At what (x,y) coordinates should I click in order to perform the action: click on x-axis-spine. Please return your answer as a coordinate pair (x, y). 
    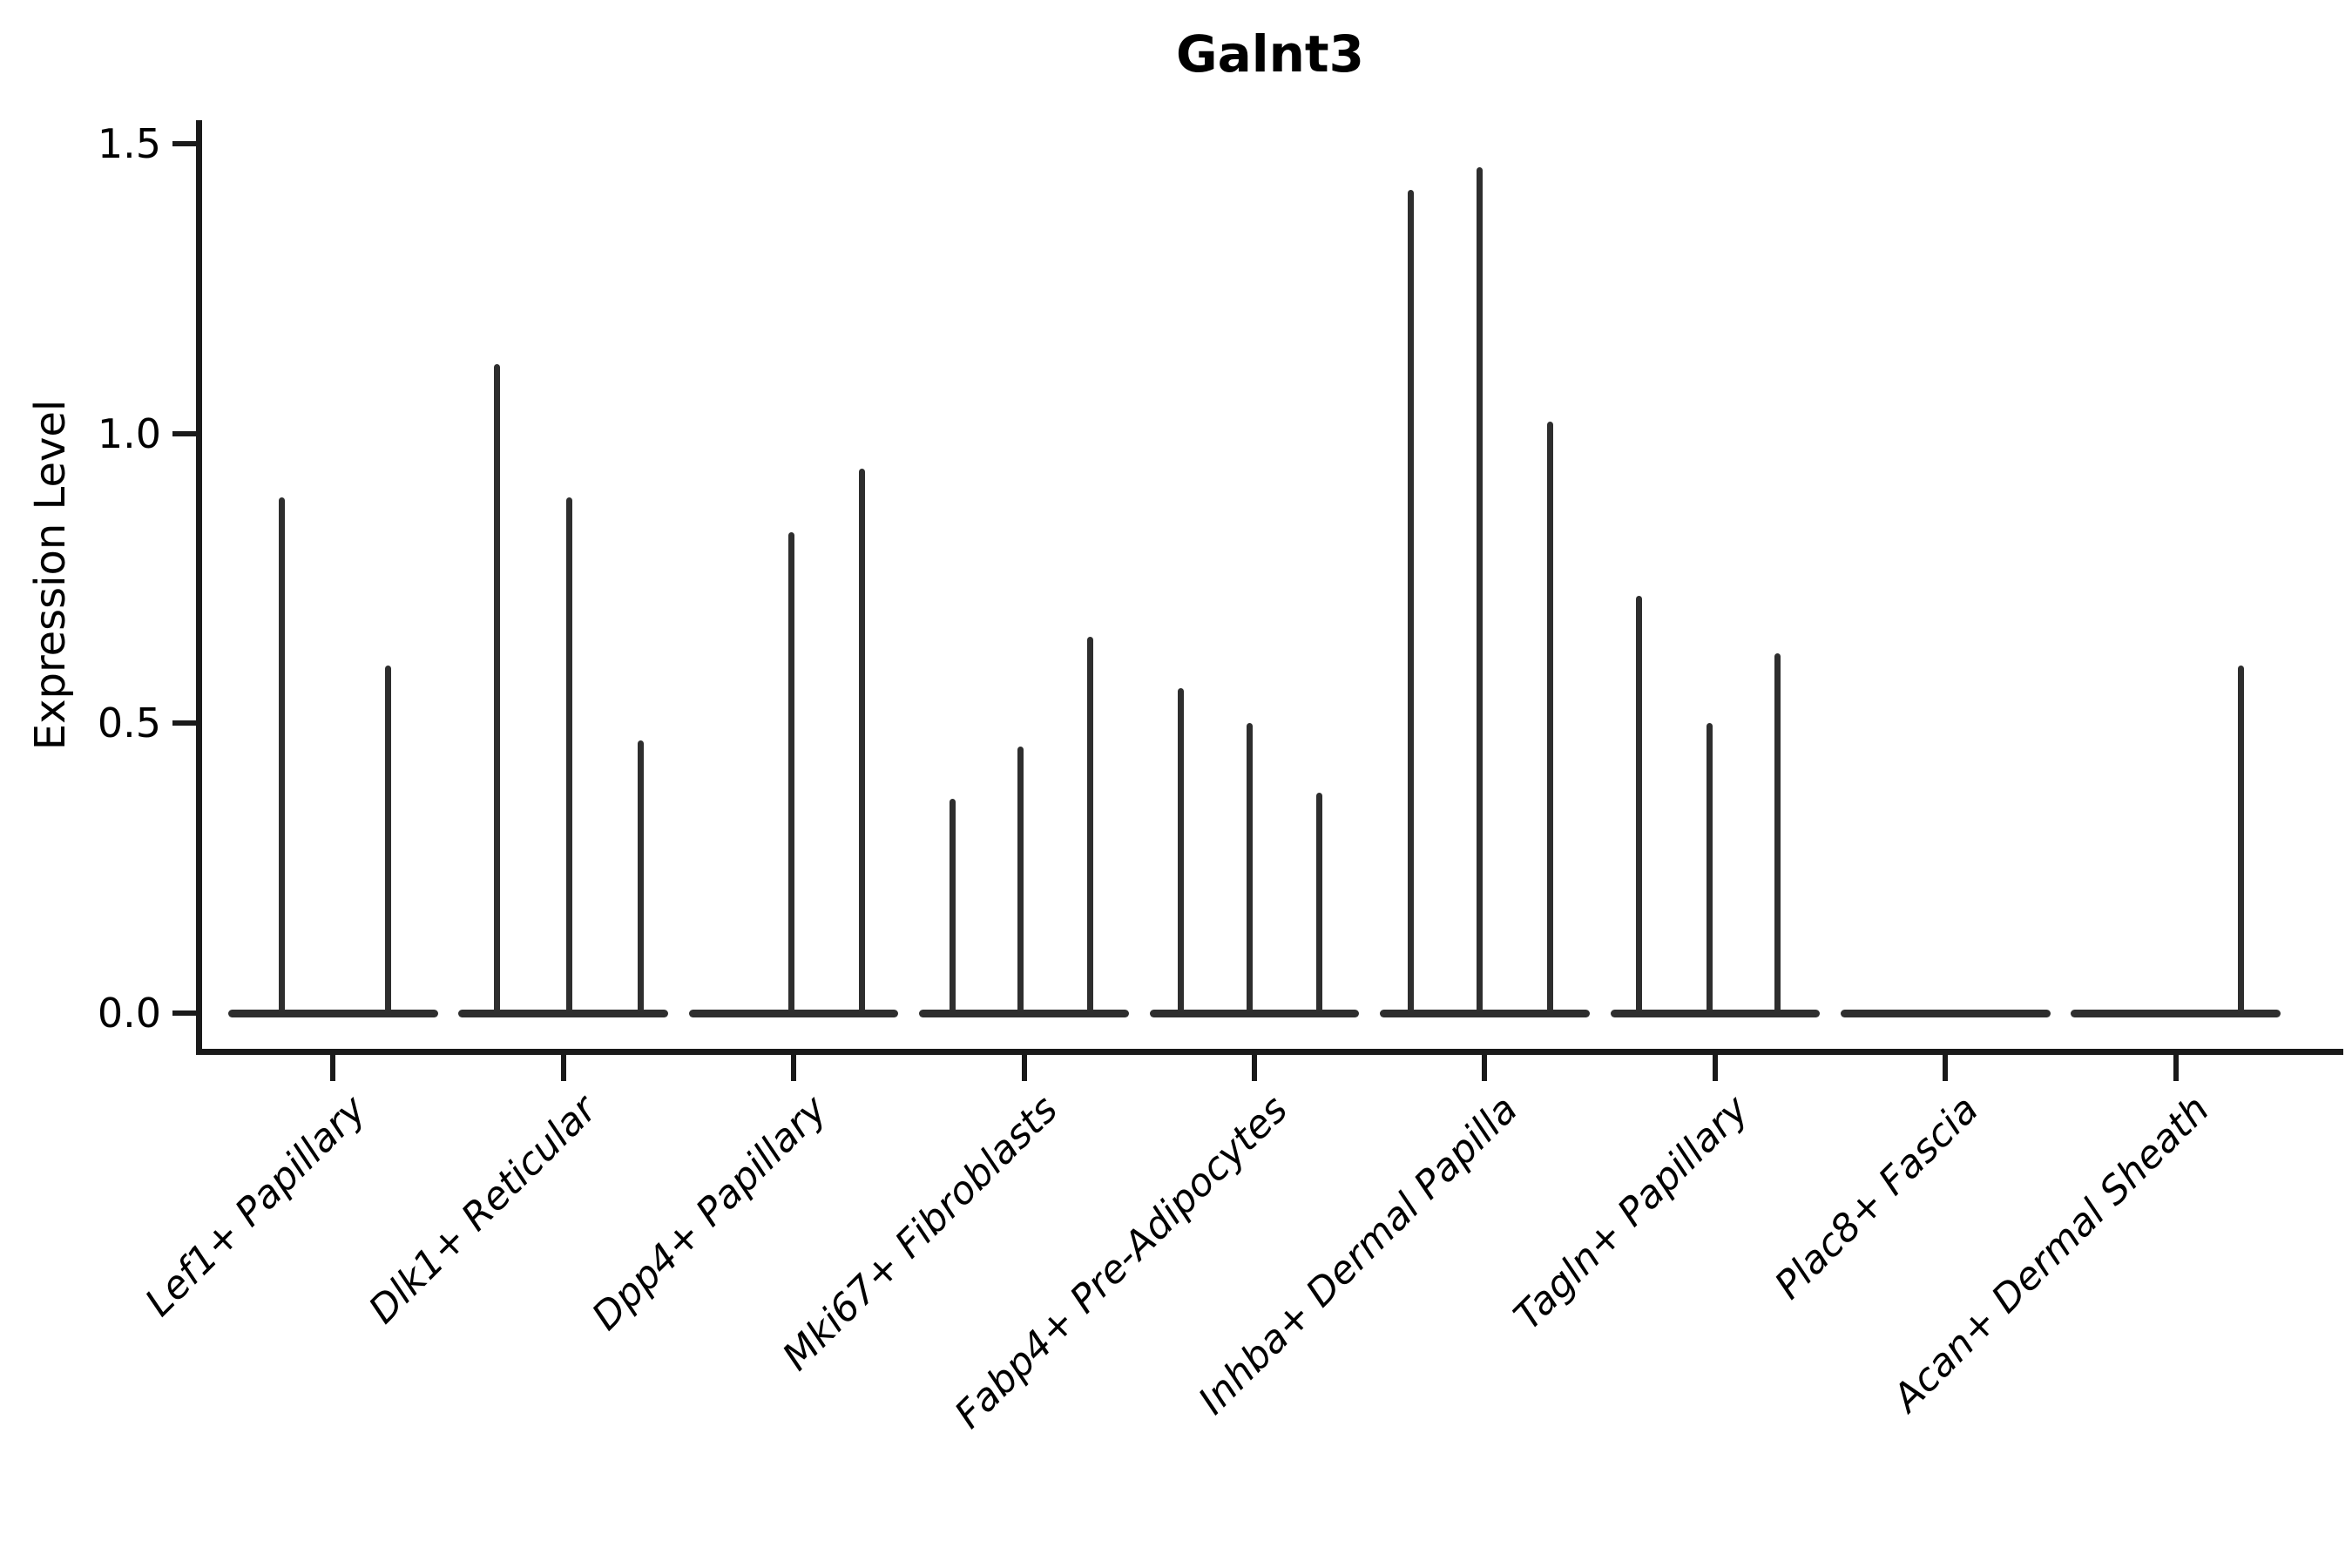
    Looking at the image, I should click on (1270, 1052).